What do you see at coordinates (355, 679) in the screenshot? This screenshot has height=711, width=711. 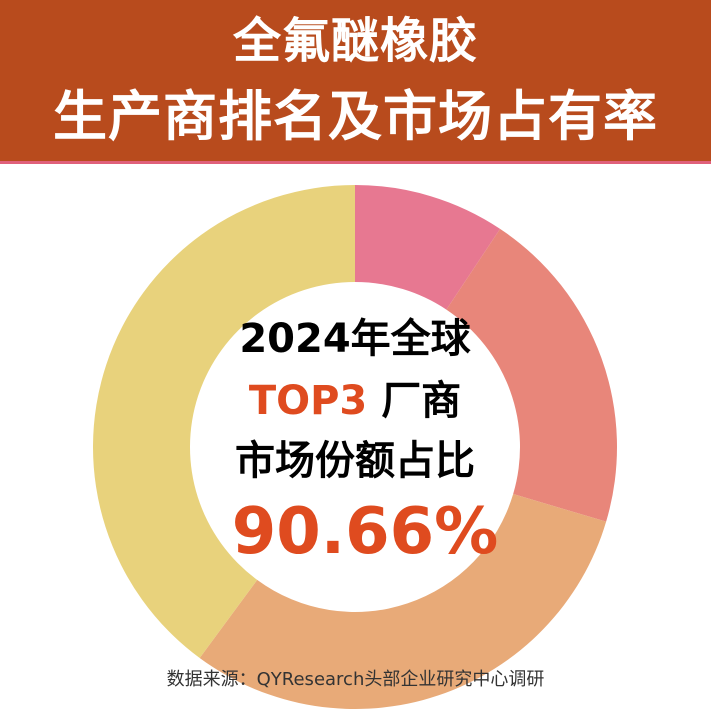 I see `data-source: 数据来源：QYResearch头部企业研究中心调研` at bounding box center [355, 679].